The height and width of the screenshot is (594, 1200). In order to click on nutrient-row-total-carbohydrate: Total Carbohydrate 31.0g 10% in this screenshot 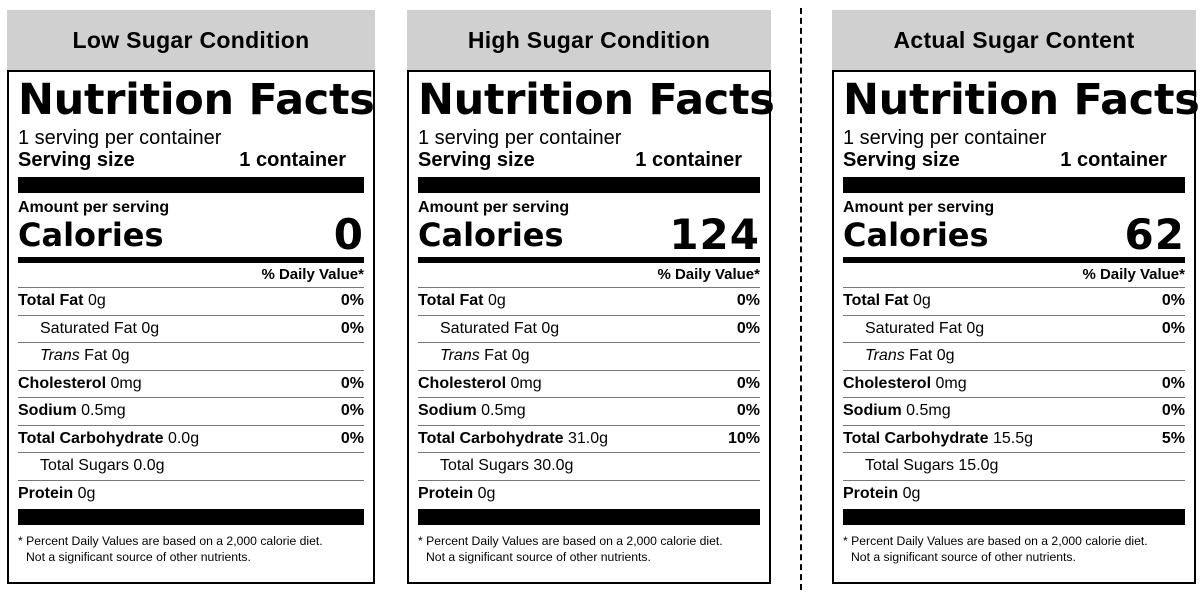, I will do `click(589, 439)`.